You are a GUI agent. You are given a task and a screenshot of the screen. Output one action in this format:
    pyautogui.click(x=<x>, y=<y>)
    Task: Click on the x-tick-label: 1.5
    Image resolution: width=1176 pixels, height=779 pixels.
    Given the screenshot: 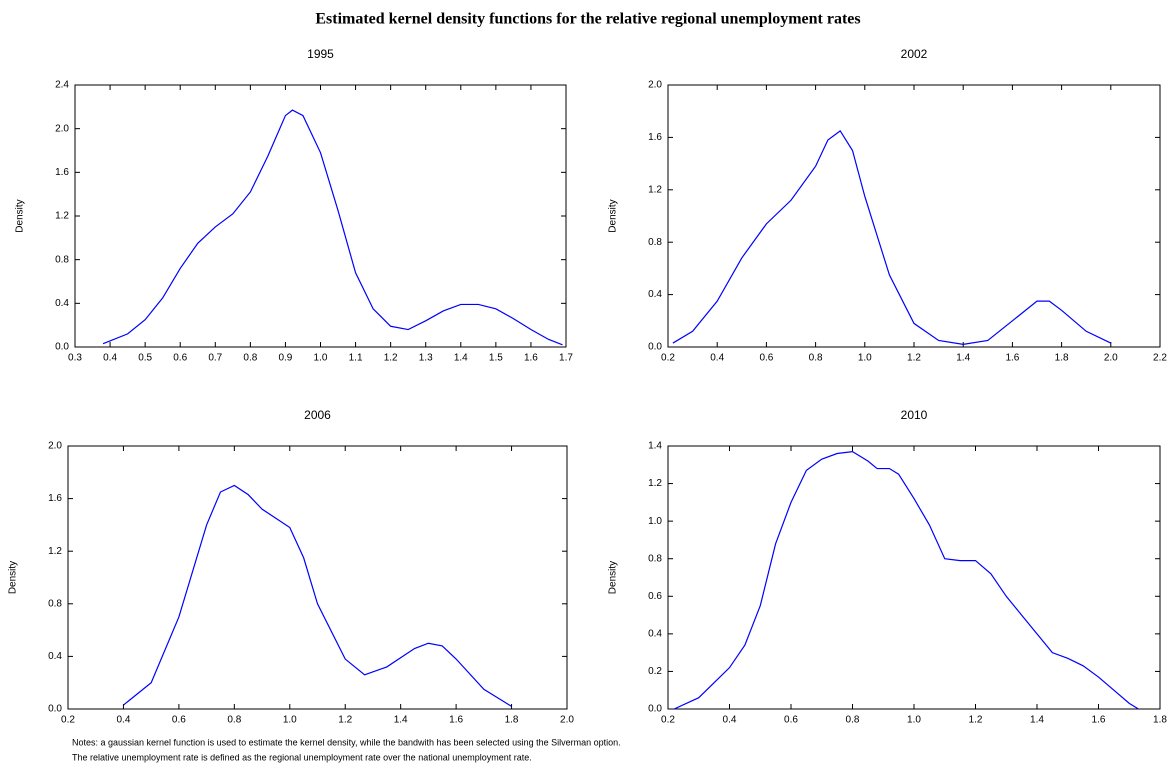 What is the action you would take?
    pyautogui.click(x=496, y=358)
    